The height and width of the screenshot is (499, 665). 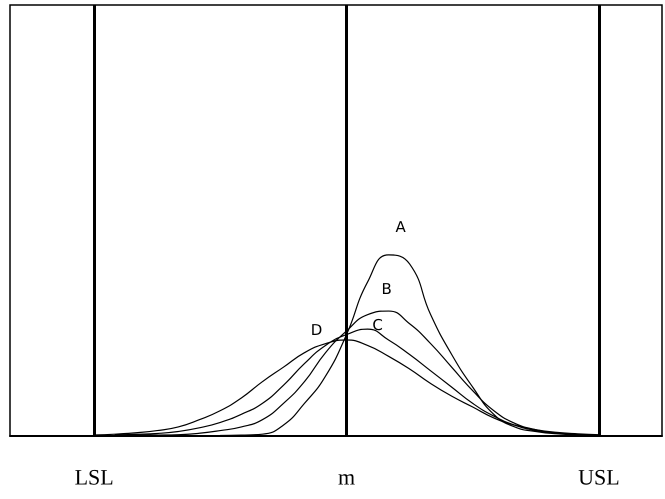 I want to click on annotation: C, so click(x=377, y=325).